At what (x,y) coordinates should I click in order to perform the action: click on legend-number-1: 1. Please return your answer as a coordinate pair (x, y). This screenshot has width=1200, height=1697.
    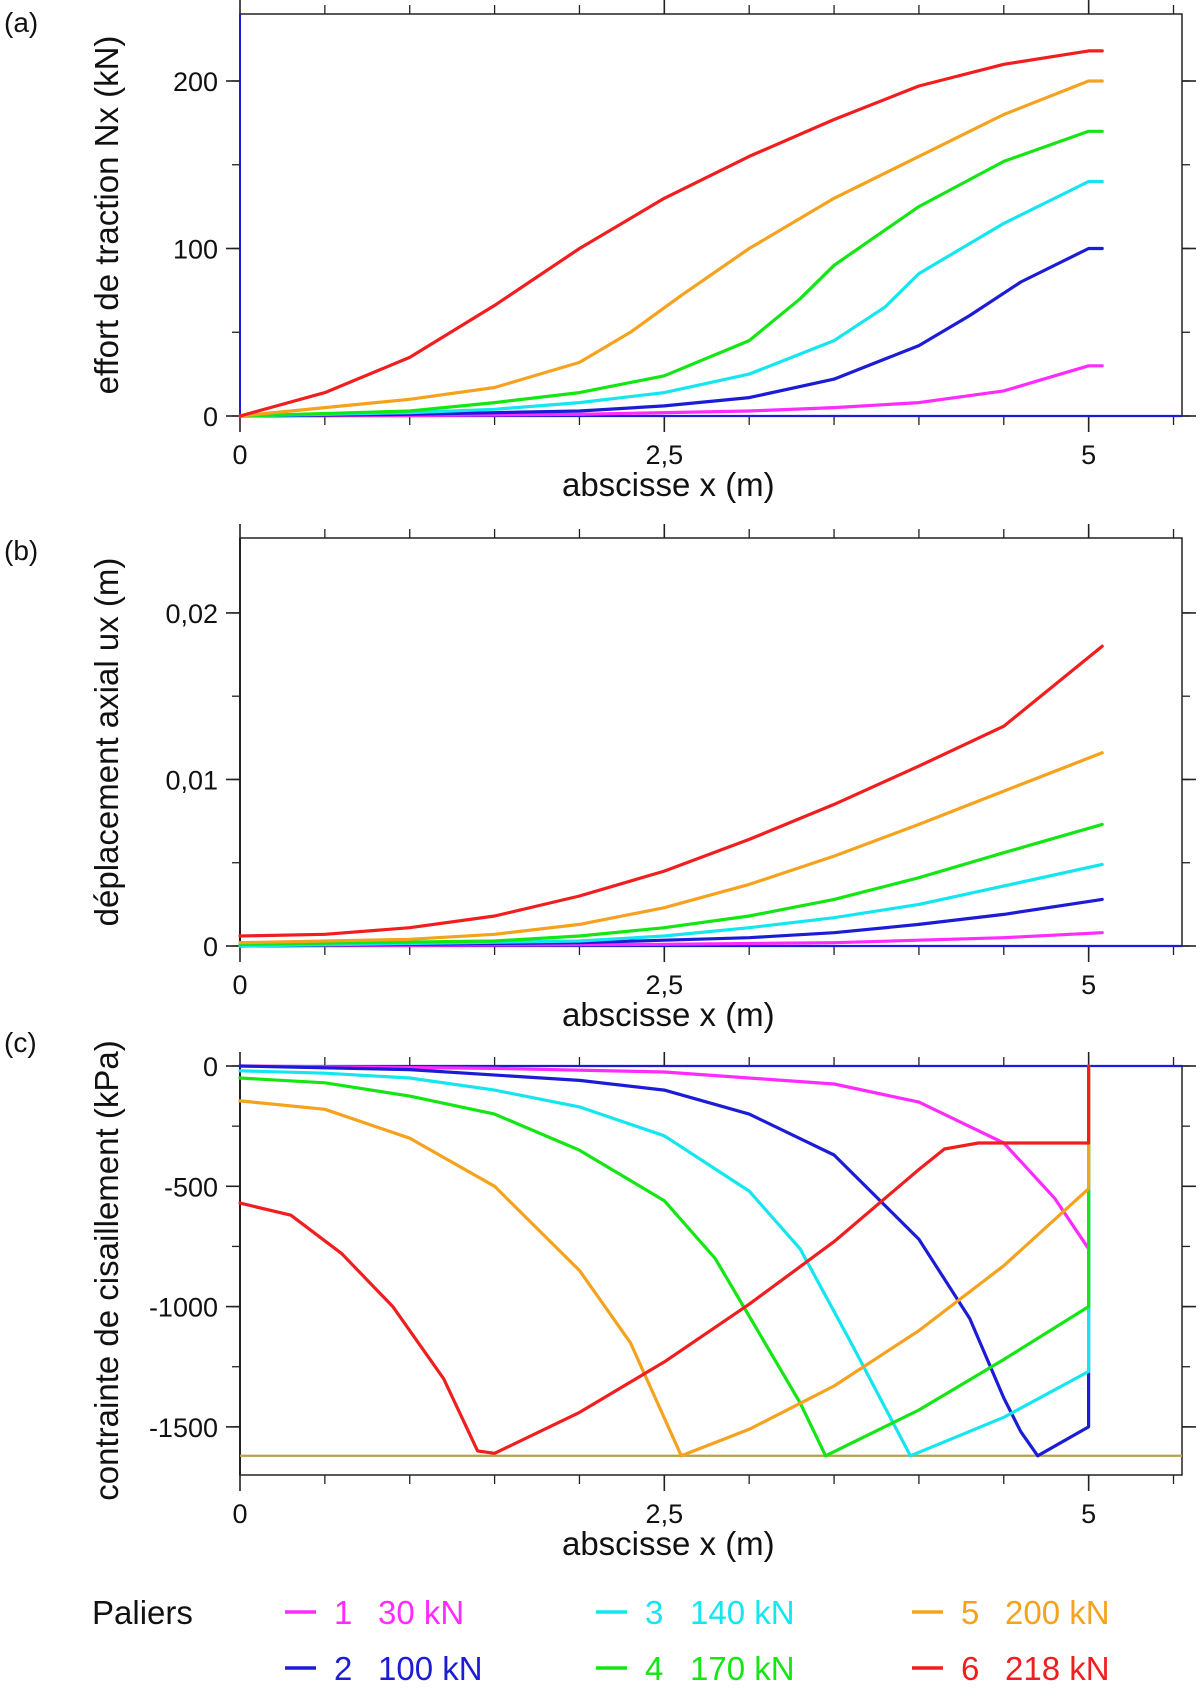
    Looking at the image, I should click on (343, 1612).